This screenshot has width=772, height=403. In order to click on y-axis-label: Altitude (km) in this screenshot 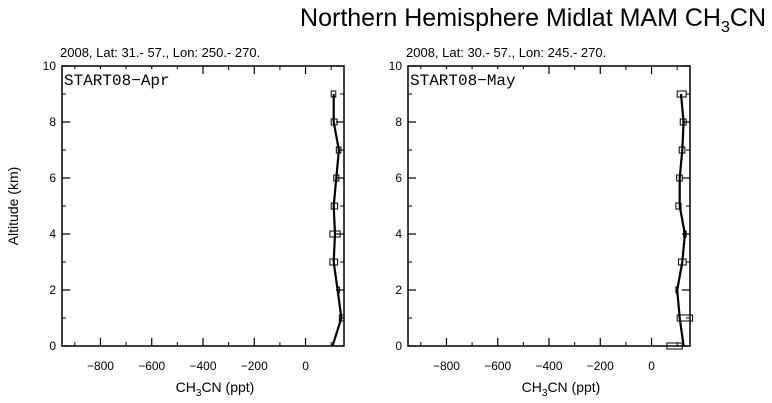, I will do `click(13, 206)`.